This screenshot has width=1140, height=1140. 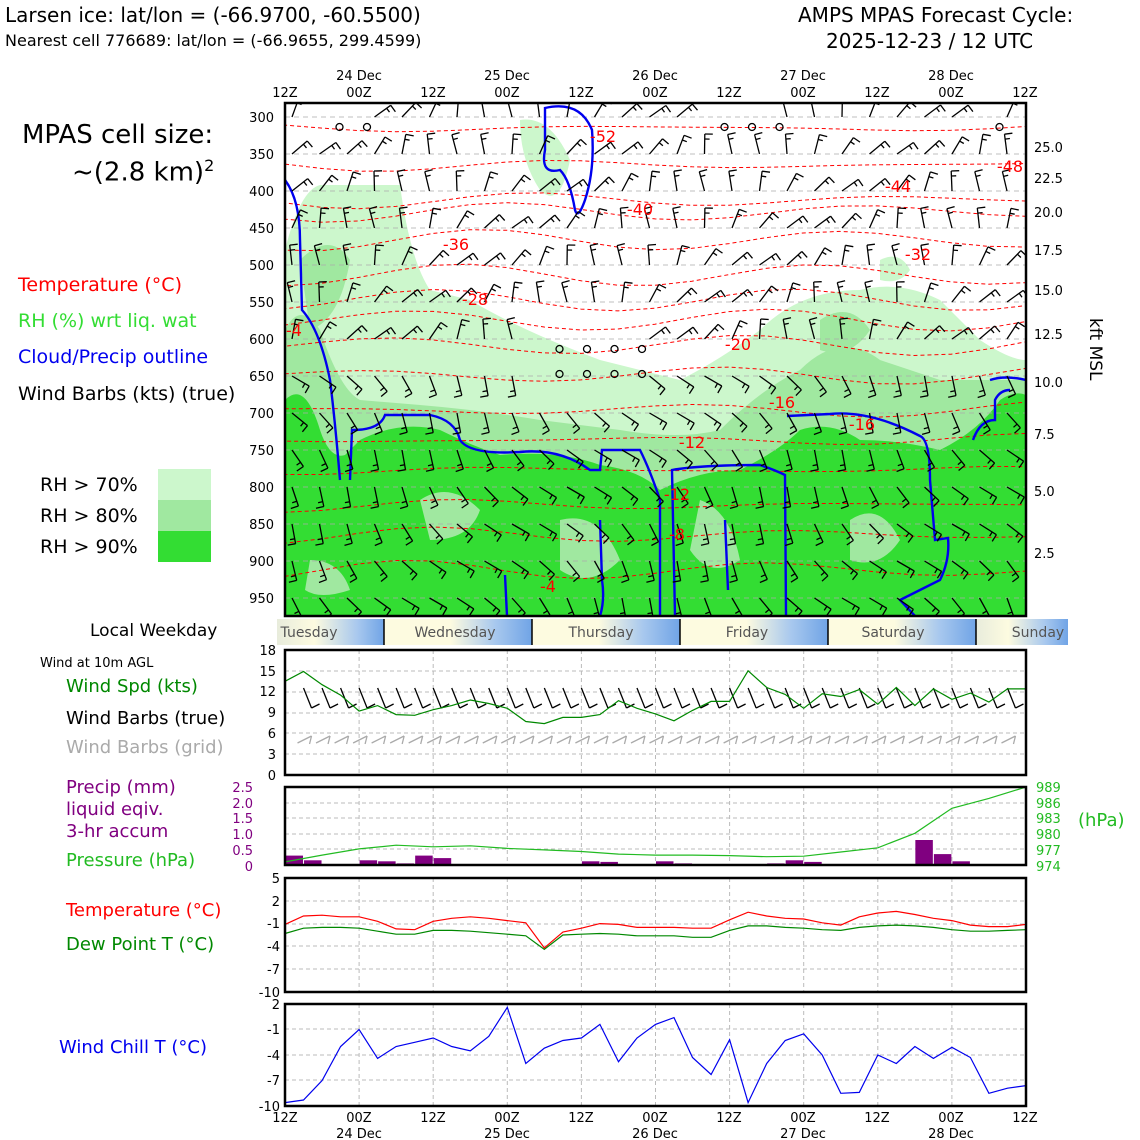 What do you see at coordinates (507, 93) in the screenshot?
I see `top-time-tick: 00Z` at bounding box center [507, 93].